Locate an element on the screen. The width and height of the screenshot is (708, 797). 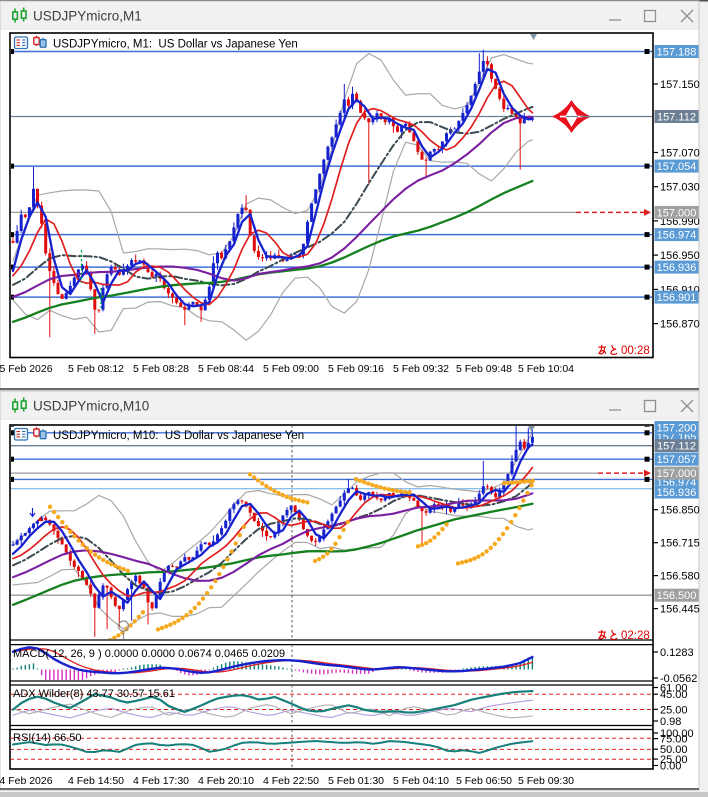
svg-text: 5 Feb 09:48 is located at coordinates (484, 369).